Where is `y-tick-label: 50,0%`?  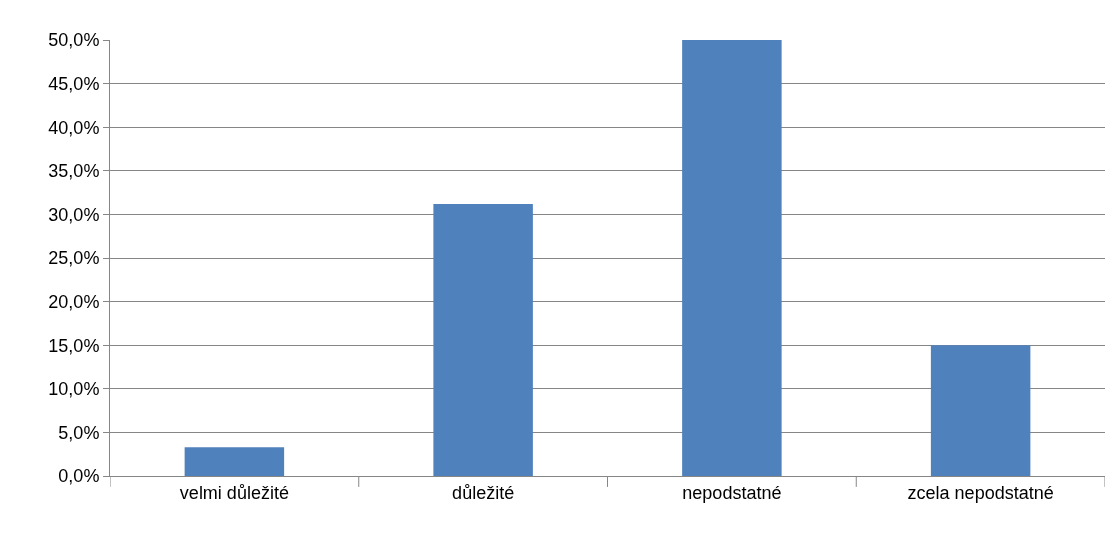 y-tick-label: 50,0% is located at coordinates (74, 40).